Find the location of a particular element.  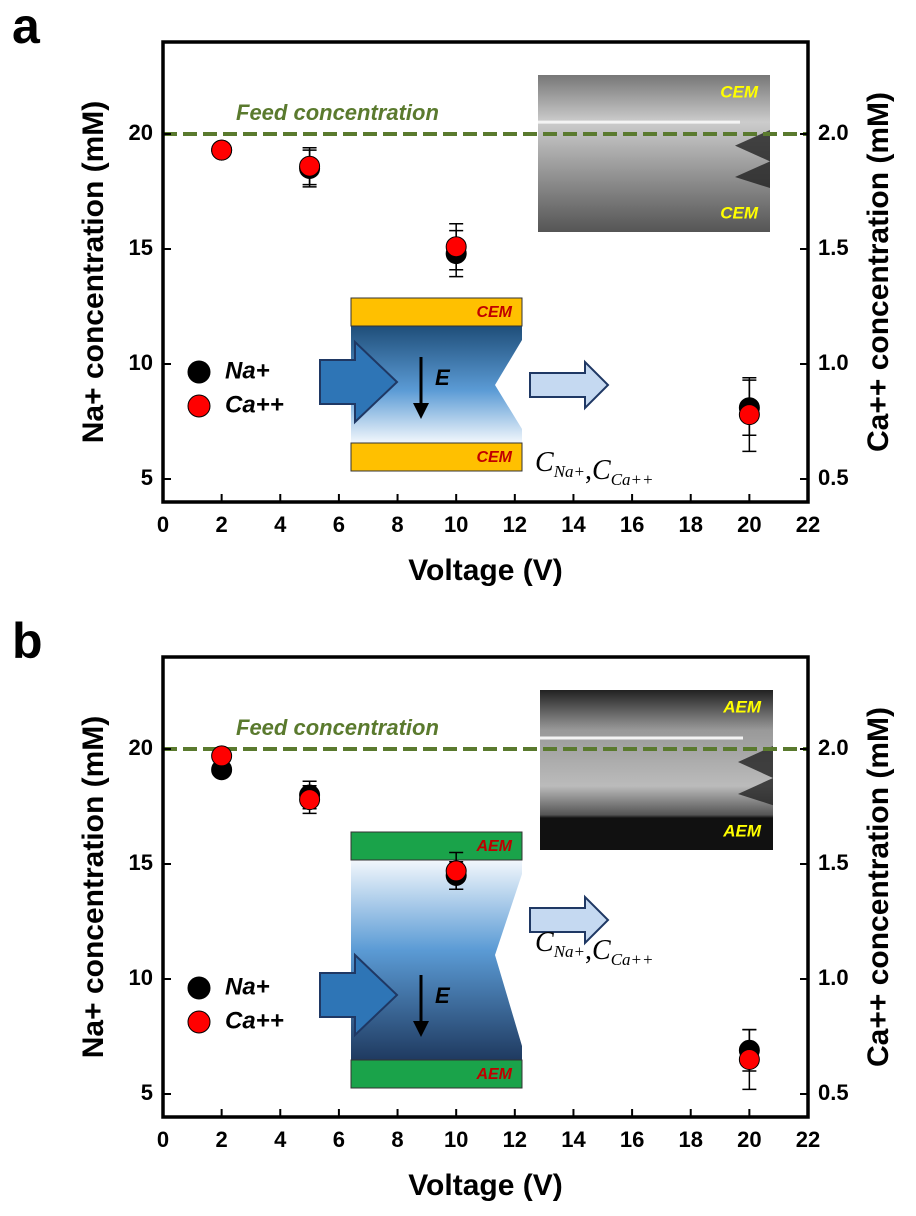

panel-label: b is located at coordinates (27, 641).